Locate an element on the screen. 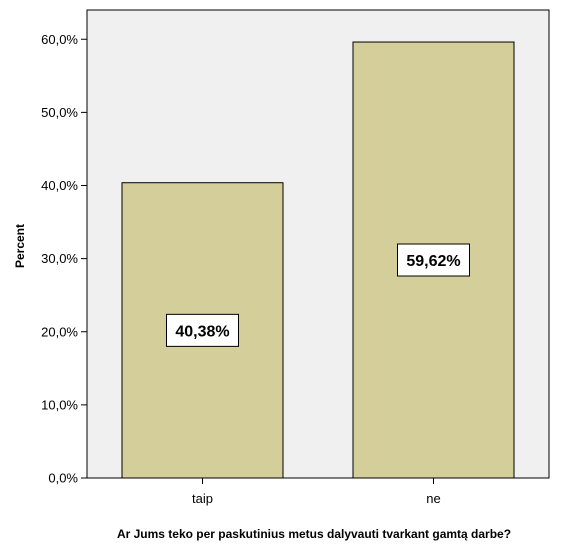 The height and width of the screenshot is (544, 563). y-tick-label: 10,0% is located at coordinates (59, 404).